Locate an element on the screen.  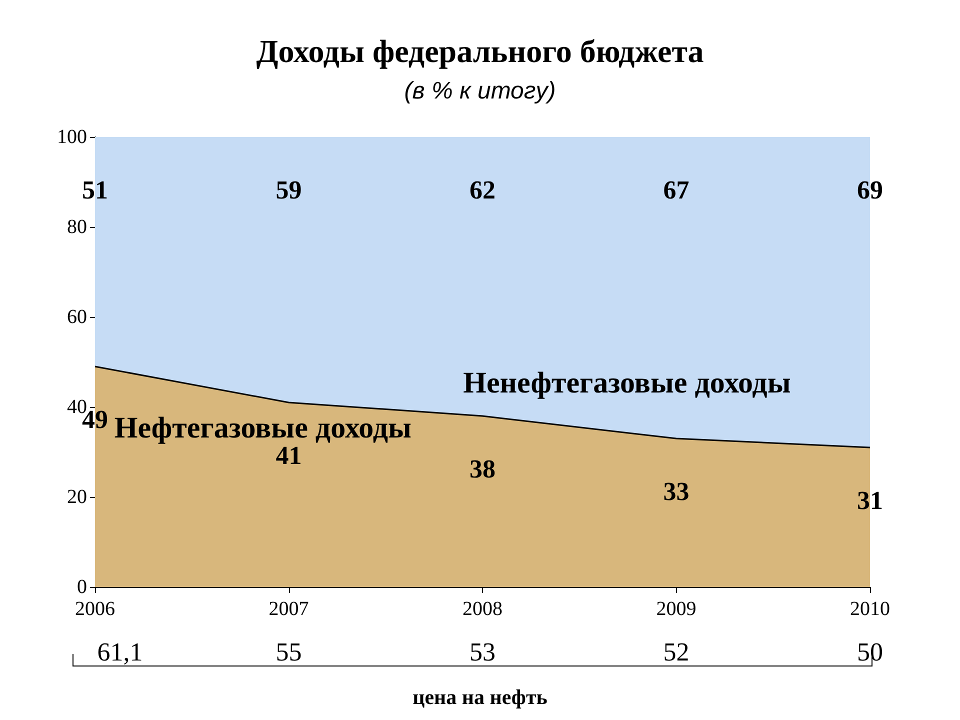
x-tick-label: 2009 is located at coordinates (676, 609).